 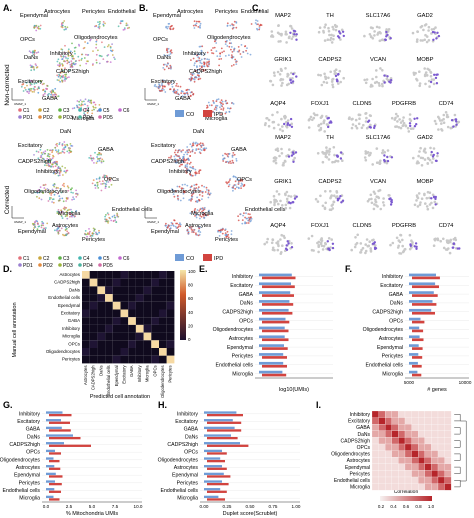 I want to click on row-label-corrected: Corrected, so click(x=7, y=199).